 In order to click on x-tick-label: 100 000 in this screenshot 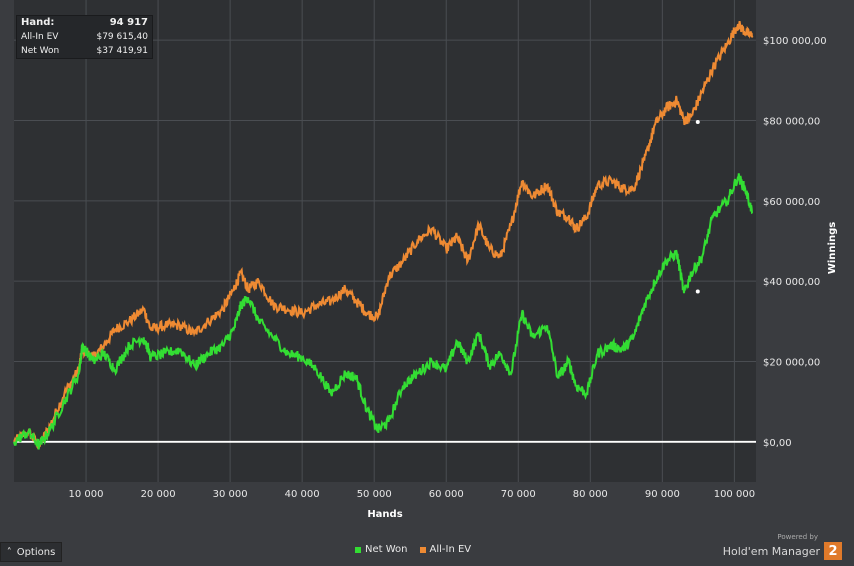, I will do `click(734, 494)`.